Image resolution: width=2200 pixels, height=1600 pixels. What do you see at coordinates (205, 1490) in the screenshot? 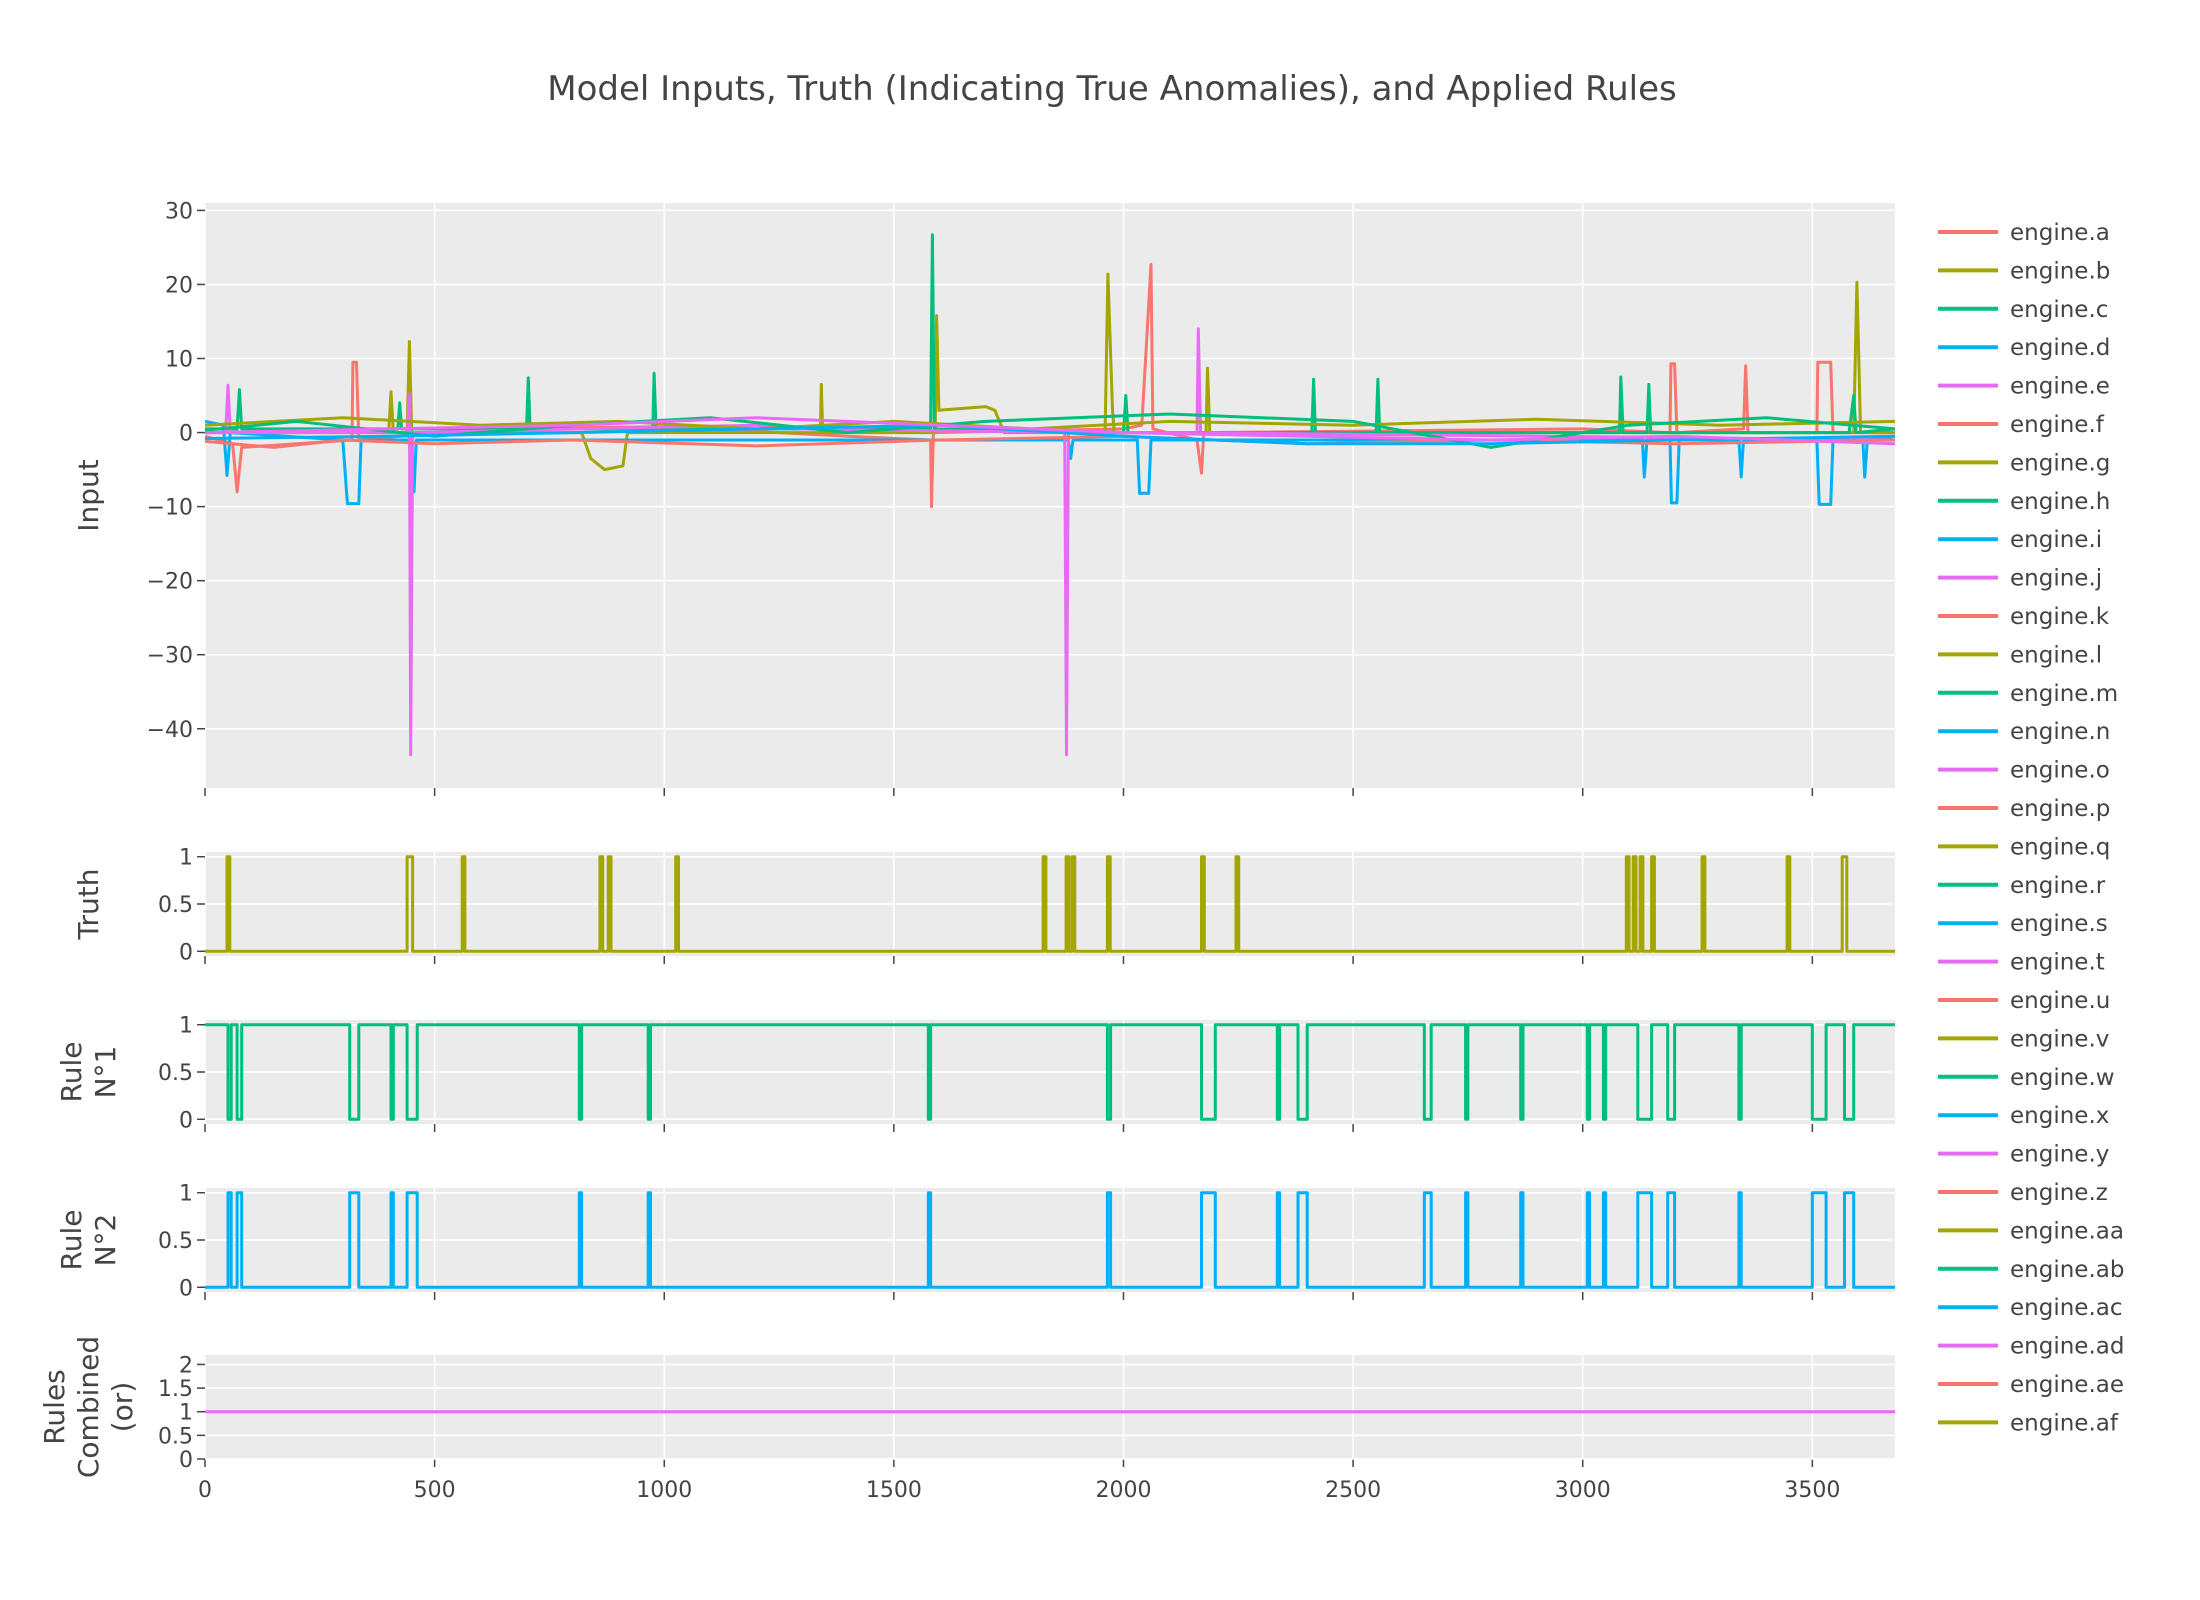
I see `x-tick-label: 0` at bounding box center [205, 1490].